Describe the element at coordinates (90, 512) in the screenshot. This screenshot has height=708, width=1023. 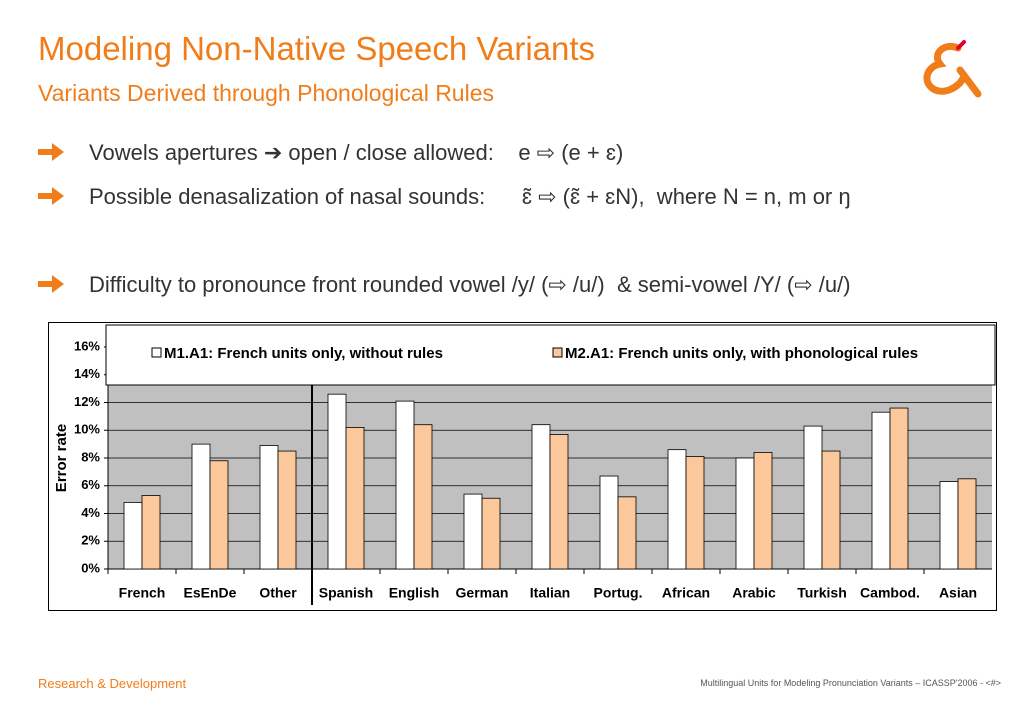
I see `y-tick-label: 4%` at that location.